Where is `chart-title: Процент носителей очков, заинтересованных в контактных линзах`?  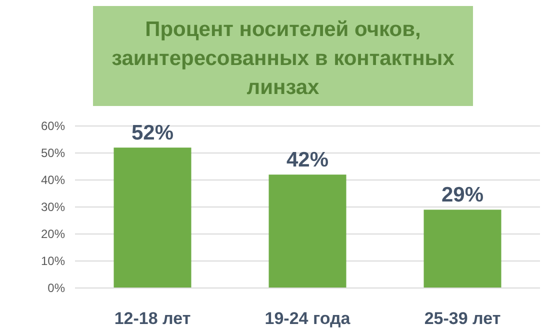
chart-title: Процент носителей очков, заинтересованных в контактных линзах is located at coordinates (283, 58).